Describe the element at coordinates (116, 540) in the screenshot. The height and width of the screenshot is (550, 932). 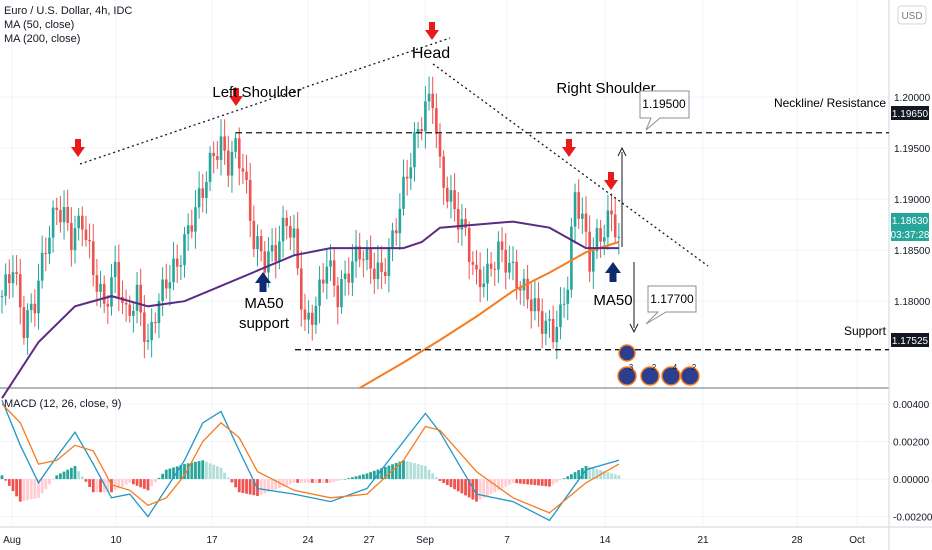
I see `time-tick-label: 10` at that location.